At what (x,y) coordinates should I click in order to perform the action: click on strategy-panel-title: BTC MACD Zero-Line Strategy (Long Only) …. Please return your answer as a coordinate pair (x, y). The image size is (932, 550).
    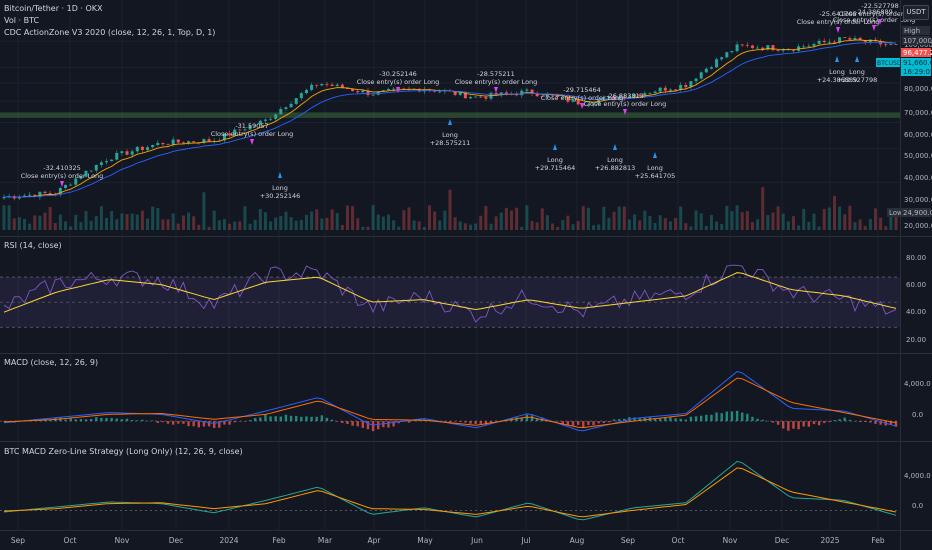
    Looking at the image, I should click on (123, 451).